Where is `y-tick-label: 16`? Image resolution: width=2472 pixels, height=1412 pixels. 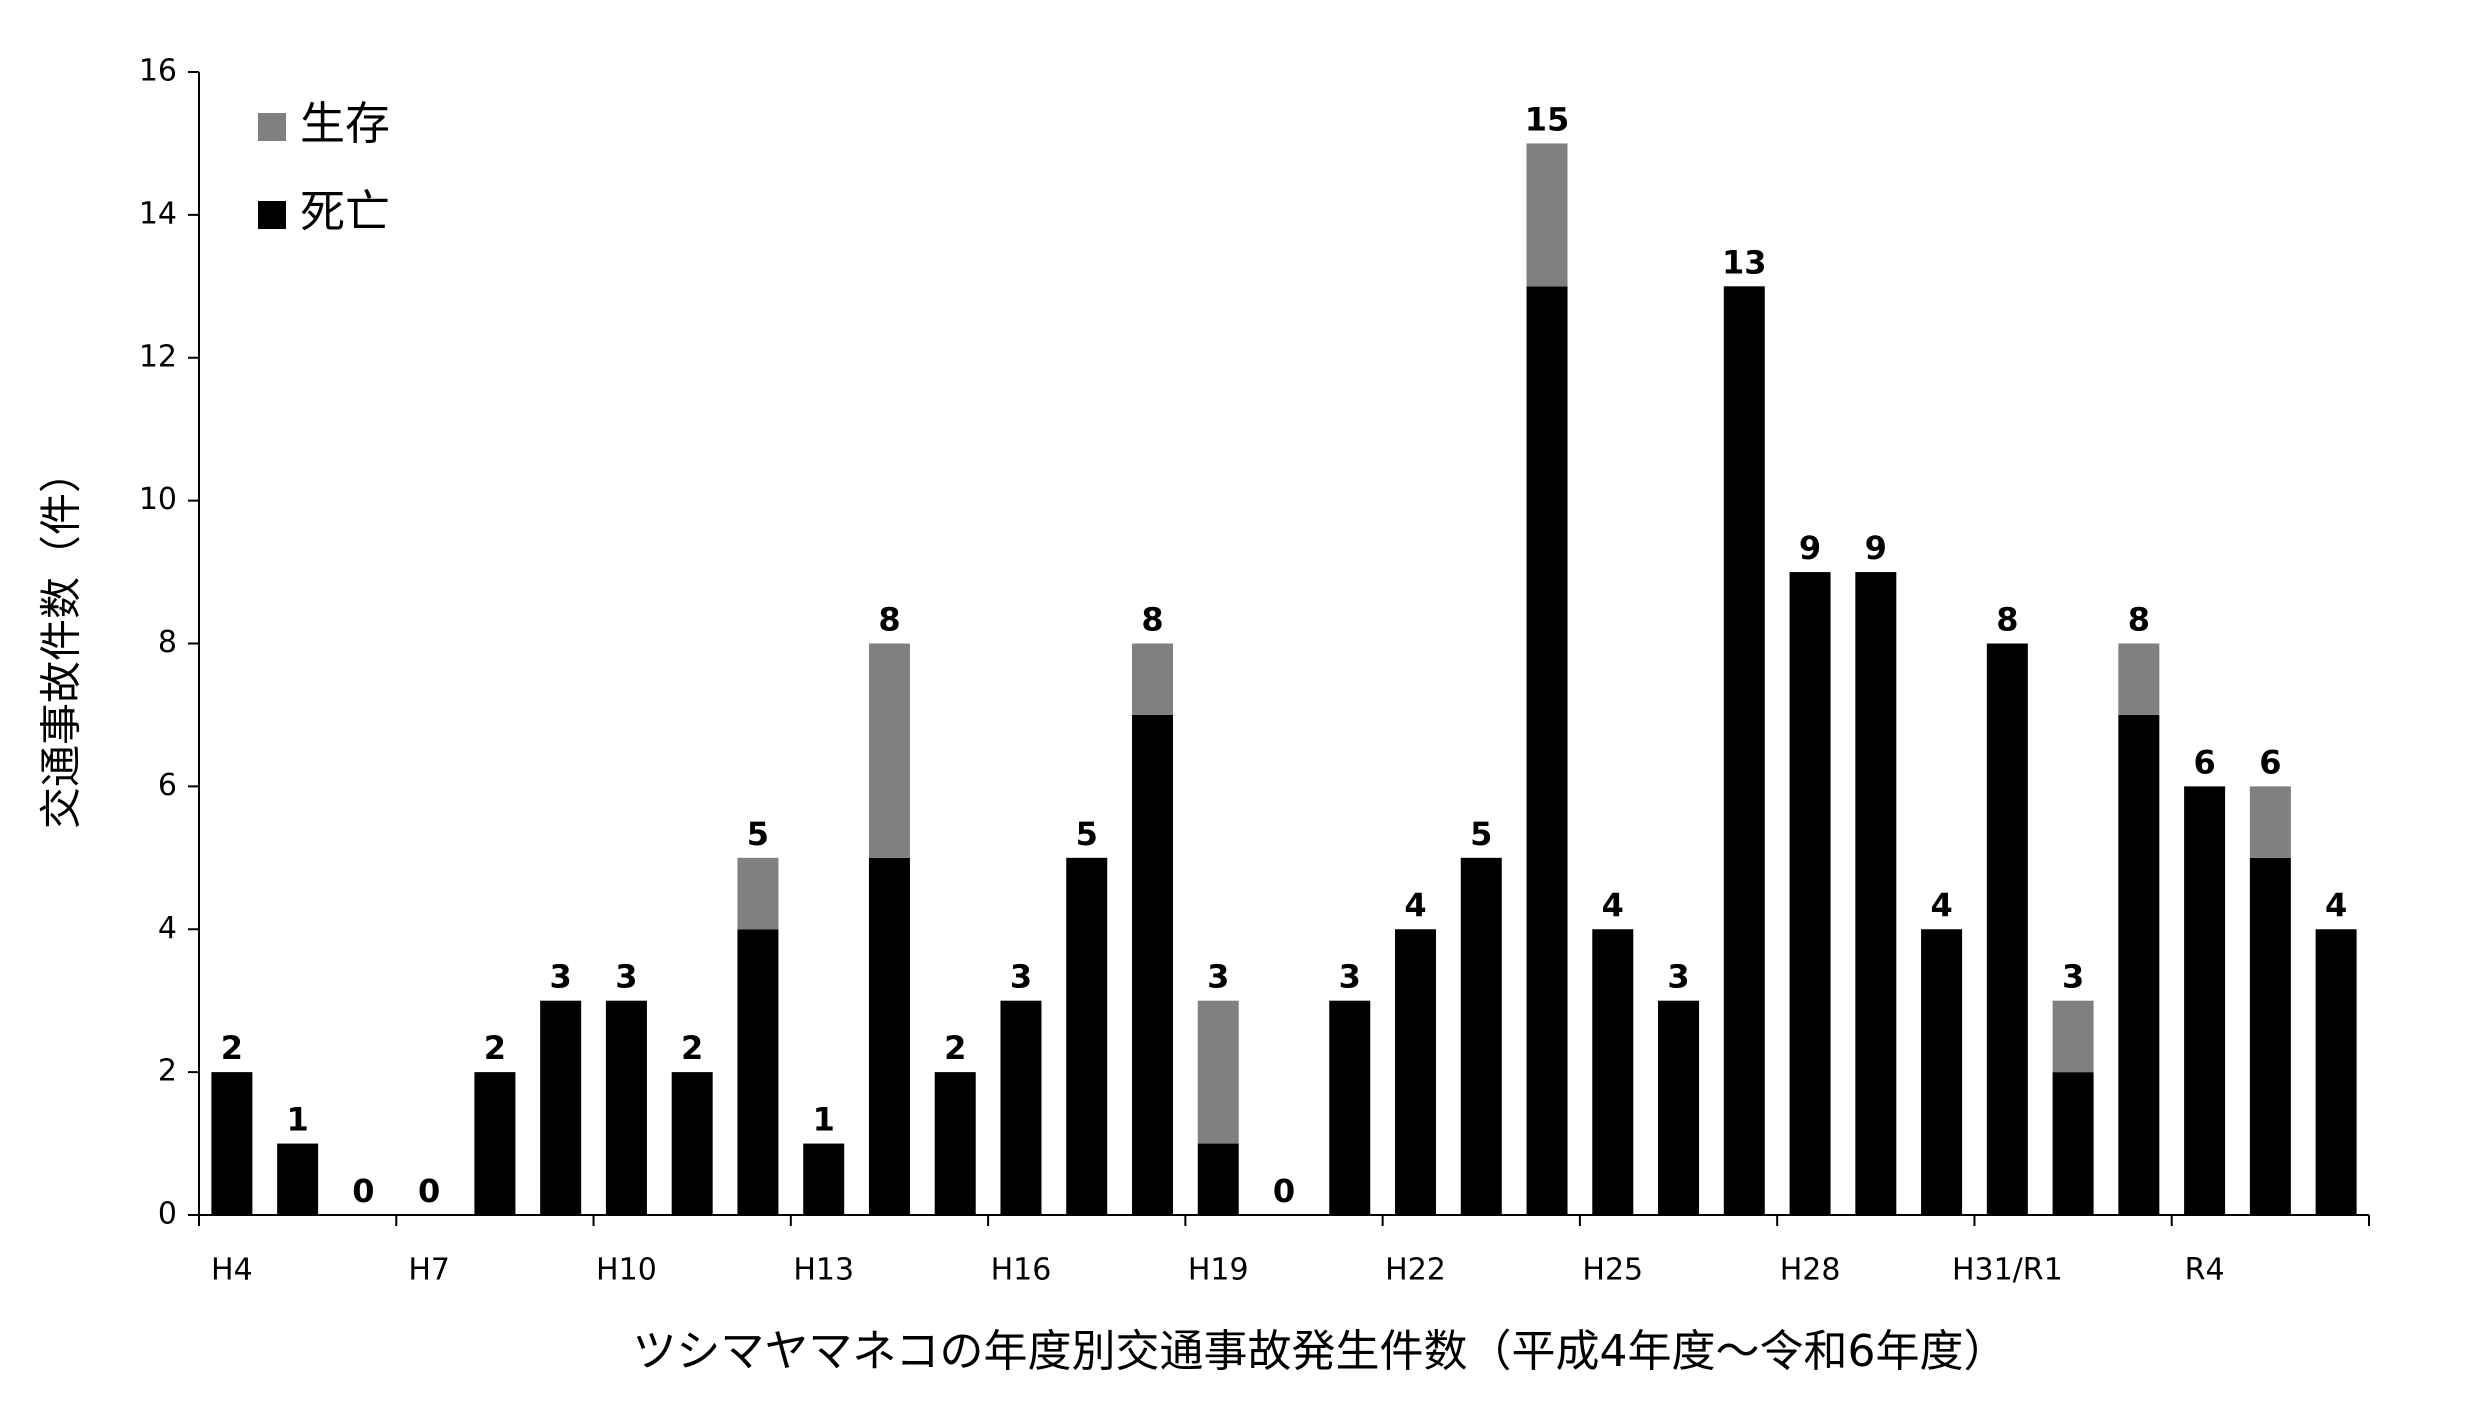 y-tick-label: 16 is located at coordinates (158, 71).